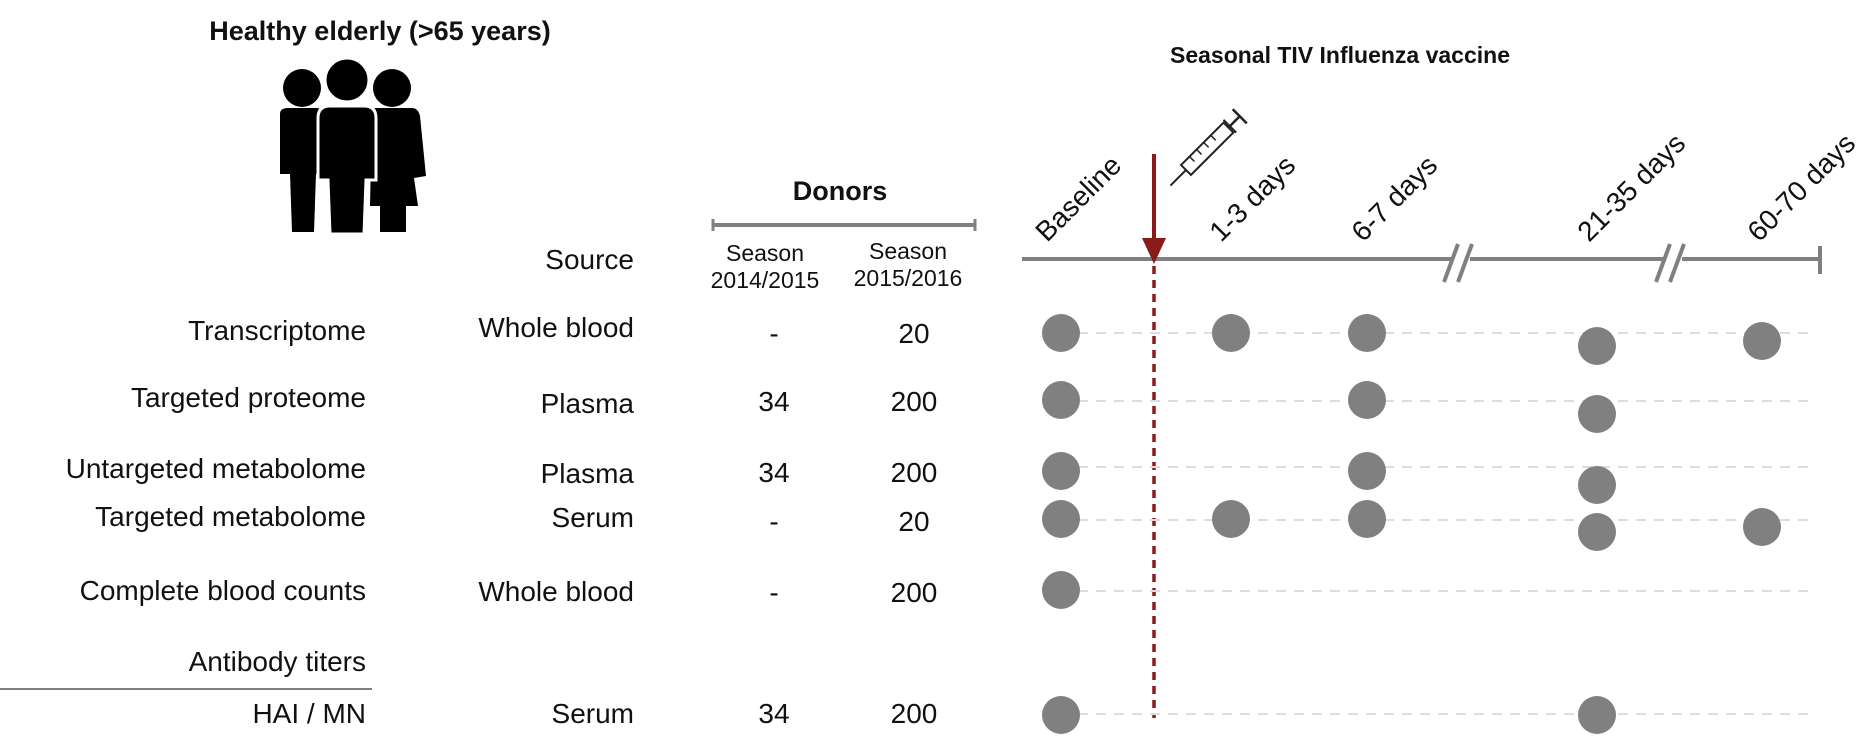 Image resolution: width=1870 pixels, height=750 pixels. What do you see at coordinates (1367, 471) in the screenshot?
I see `dot-untargeted-metabolome-6-7-days` at bounding box center [1367, 471].